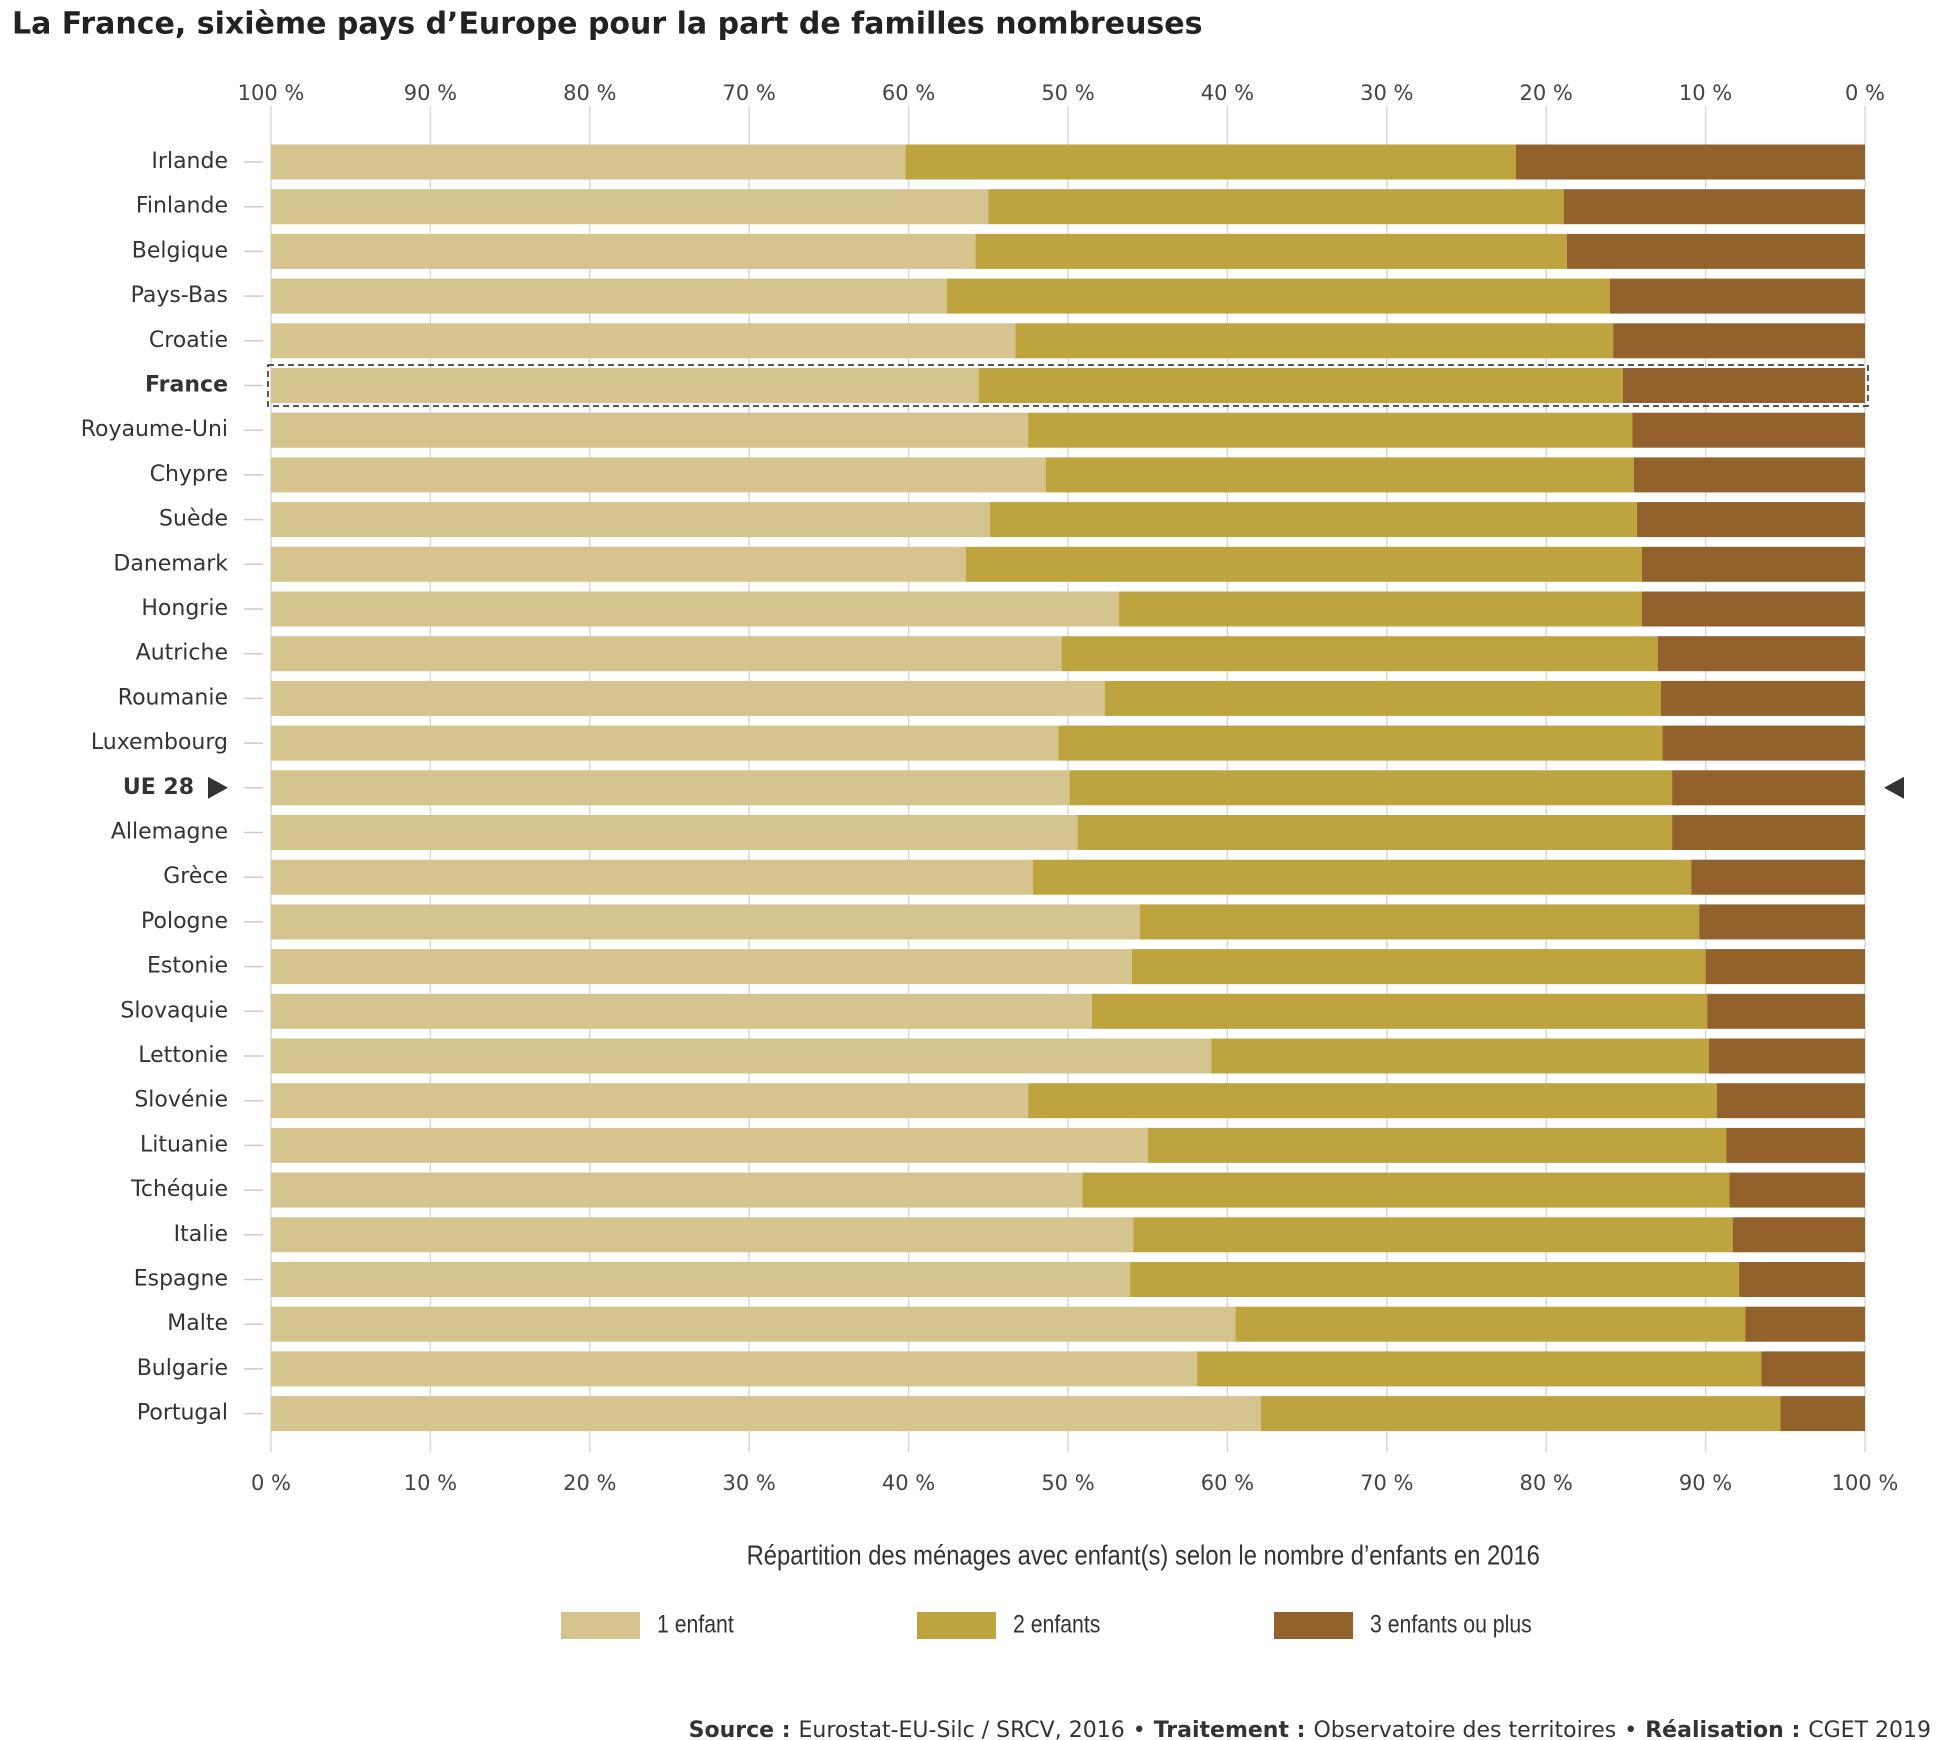 The height and width of the screenshot is (1740, 1949). What do you see at coordinates (1705, 93) in the screenshot?
I see `x2-tick-label: 10 %` at bounding box center [1705, 93].